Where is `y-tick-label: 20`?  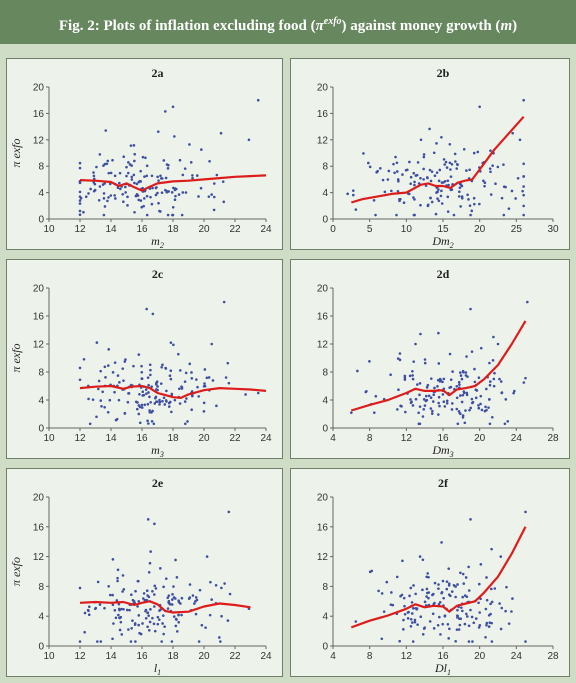
y-tick-label: 20 is located at coordinates (323, 498).